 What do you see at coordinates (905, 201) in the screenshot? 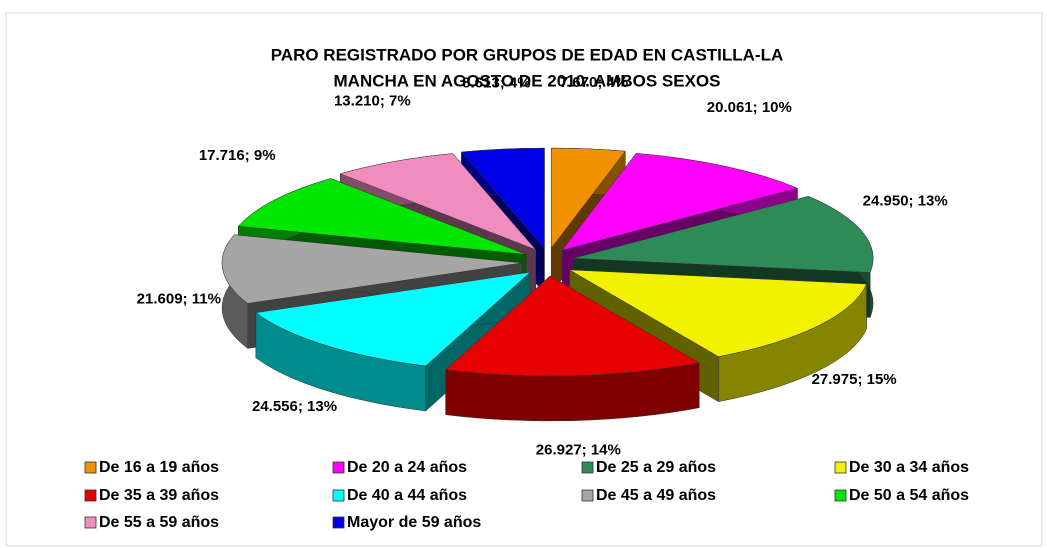
I see `data-label: 24.950; 13%` at bounding box center [905, 201].